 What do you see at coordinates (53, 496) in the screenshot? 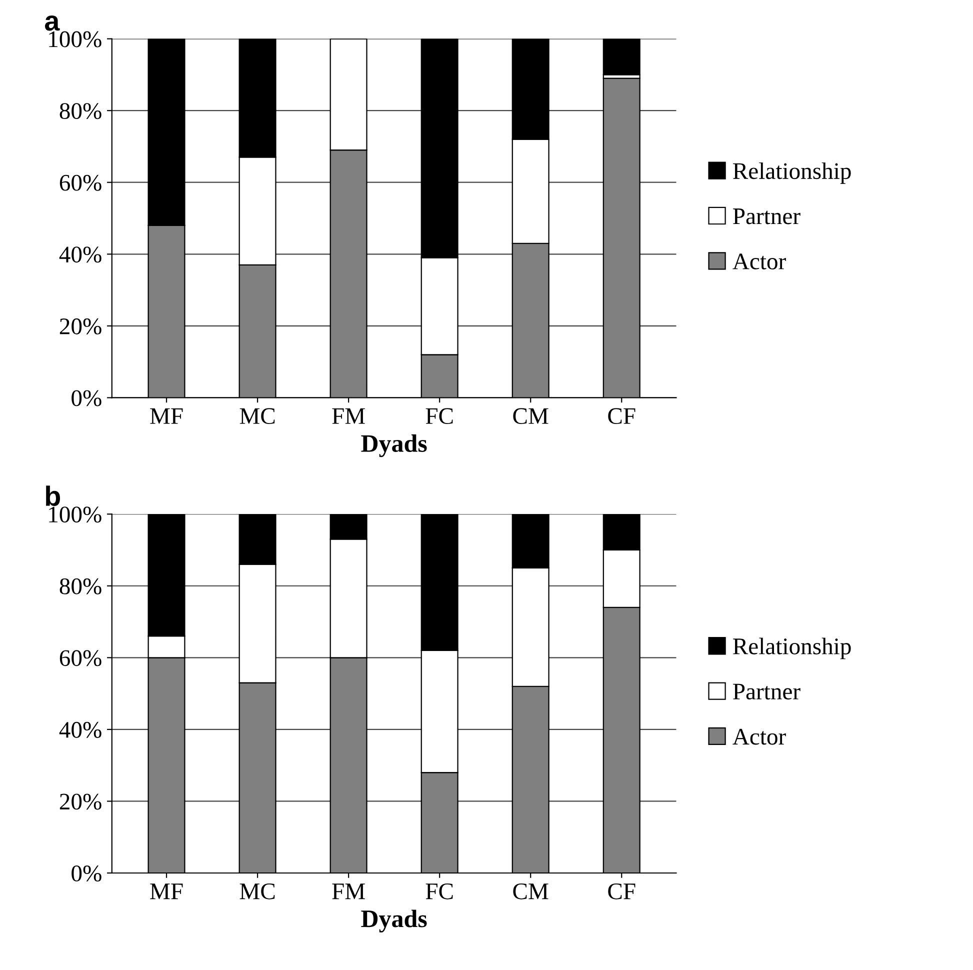
I see `chart-title: b` at bounding box center [53, 496].